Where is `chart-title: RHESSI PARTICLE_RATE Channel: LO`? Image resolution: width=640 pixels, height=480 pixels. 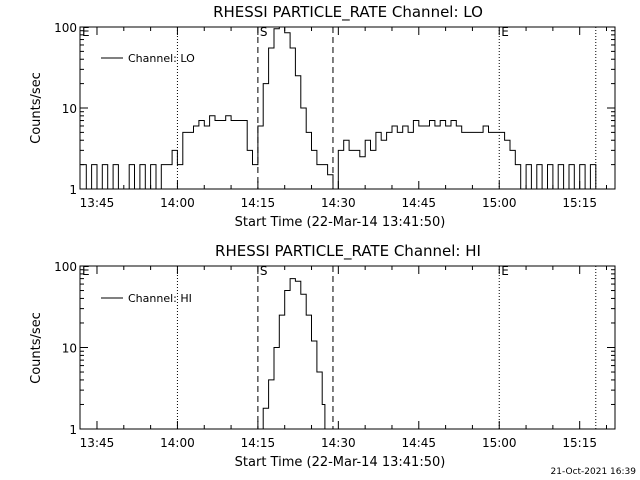
chart-title: RHESSI PARTICLE_RATE Channel: LO is located at coordinates (348, 12).